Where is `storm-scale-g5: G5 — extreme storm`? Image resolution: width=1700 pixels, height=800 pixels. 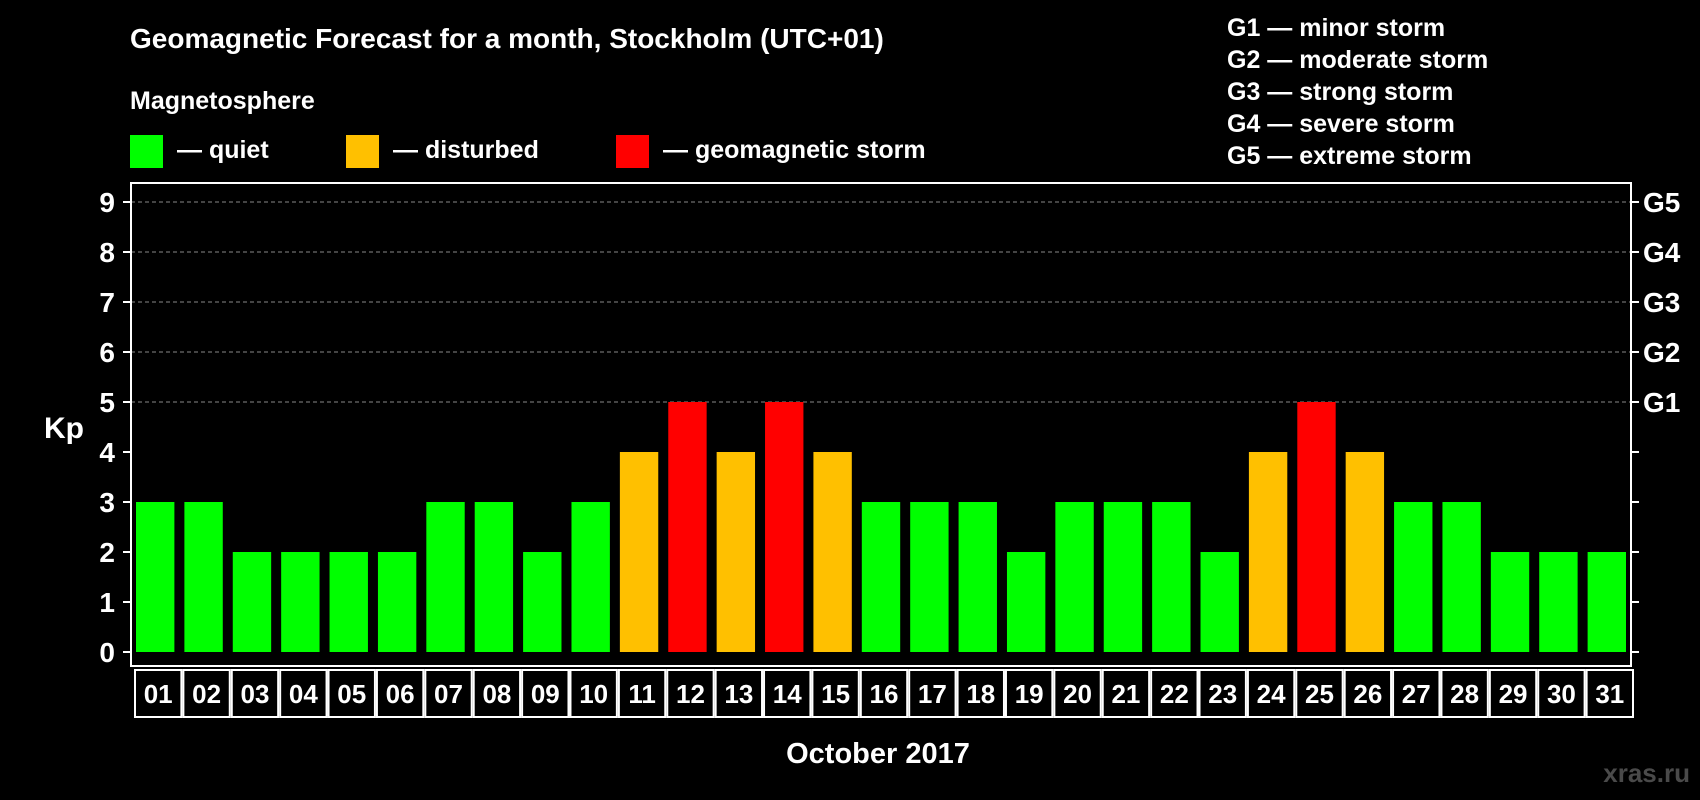 storm-scale-g5: G5 — extreme storm is located at coordinates (1349, 156).